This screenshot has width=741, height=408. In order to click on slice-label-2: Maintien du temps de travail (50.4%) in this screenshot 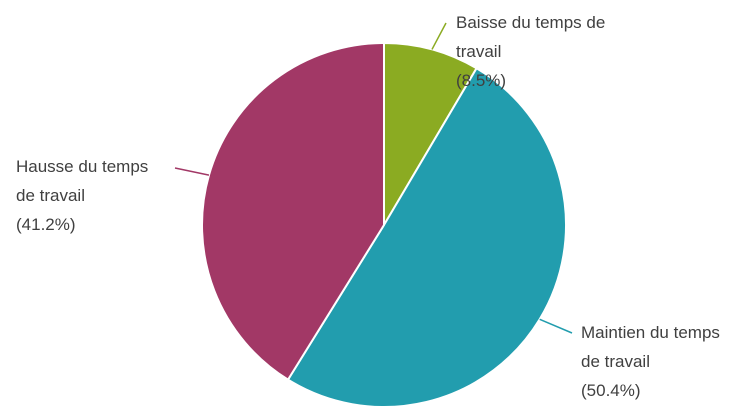, I will do `click(650, 361)`.